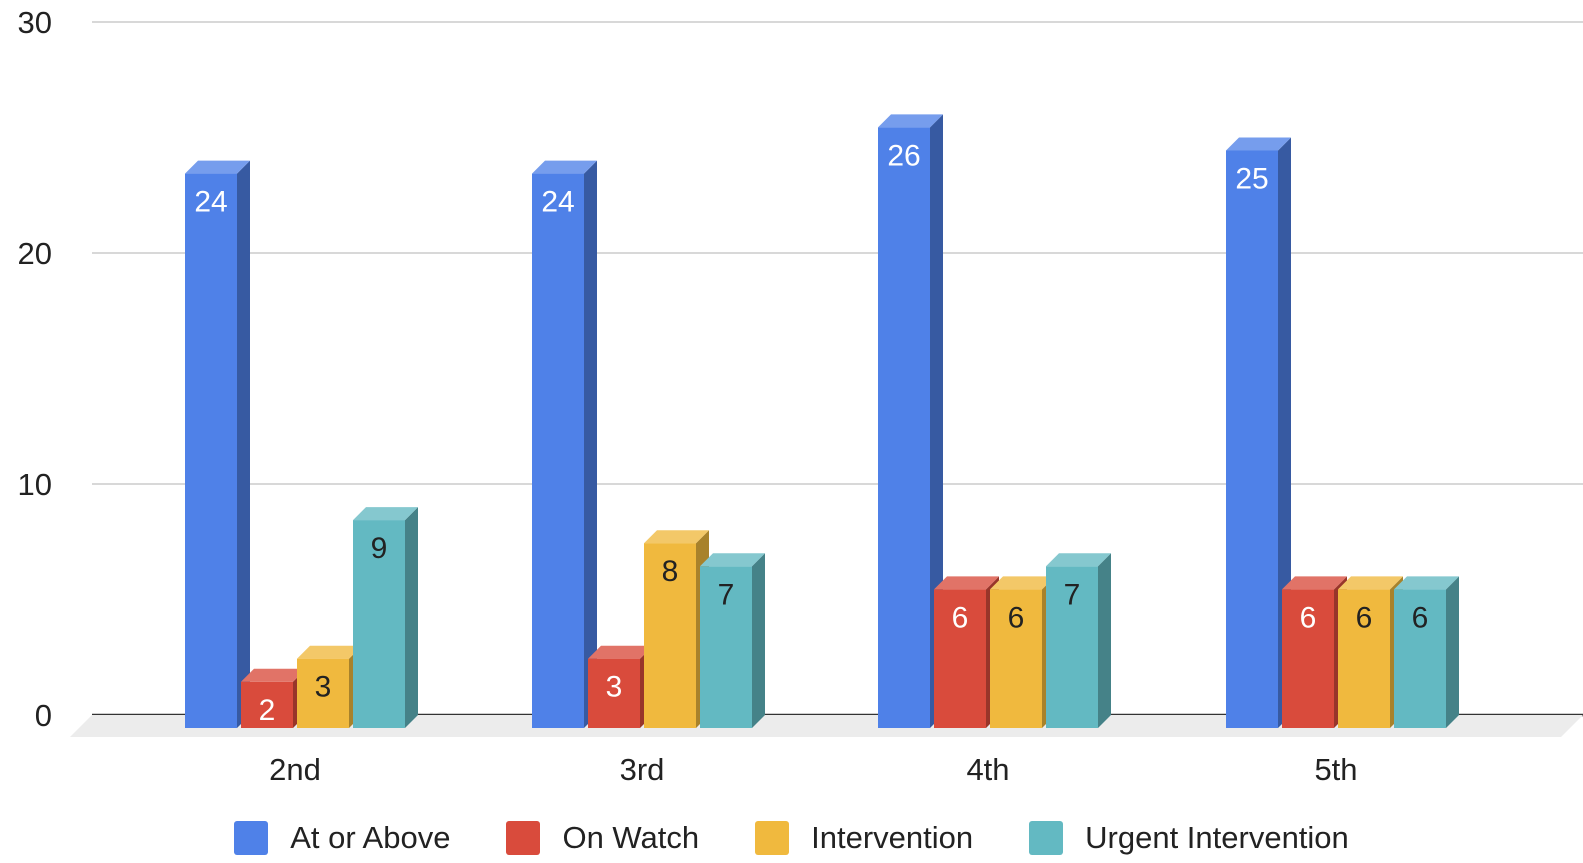 This screenshot has width=1583, height=863. I want to click on bar-value-label: 25, so click(1251, 179).